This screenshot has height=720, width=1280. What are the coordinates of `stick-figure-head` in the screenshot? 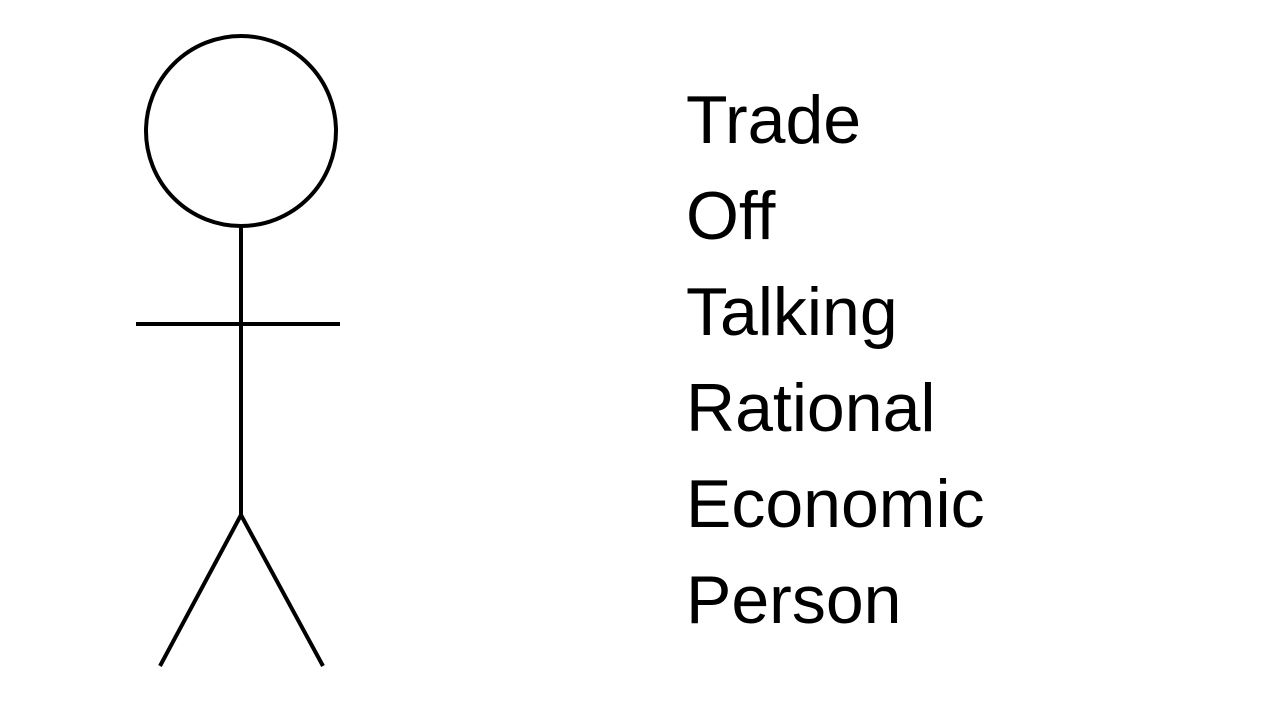 It's located at (241, 131).